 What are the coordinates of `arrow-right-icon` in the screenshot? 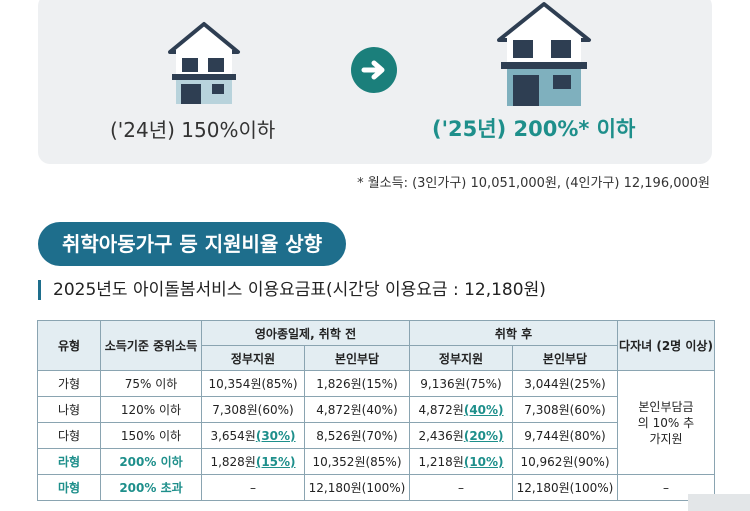 It's located at (374, 70).